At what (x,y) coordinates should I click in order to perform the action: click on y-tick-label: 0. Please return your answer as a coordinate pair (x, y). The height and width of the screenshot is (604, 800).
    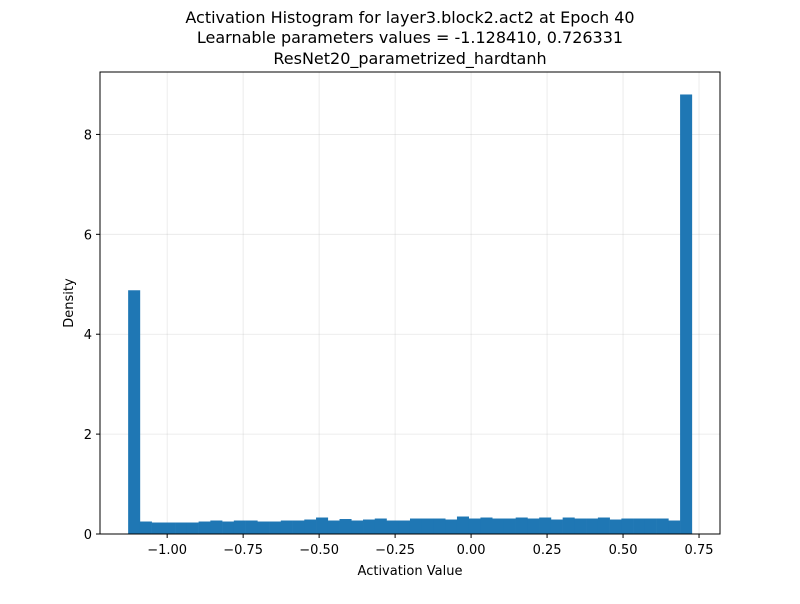
    Looking at the image, I should click on (88, 535).